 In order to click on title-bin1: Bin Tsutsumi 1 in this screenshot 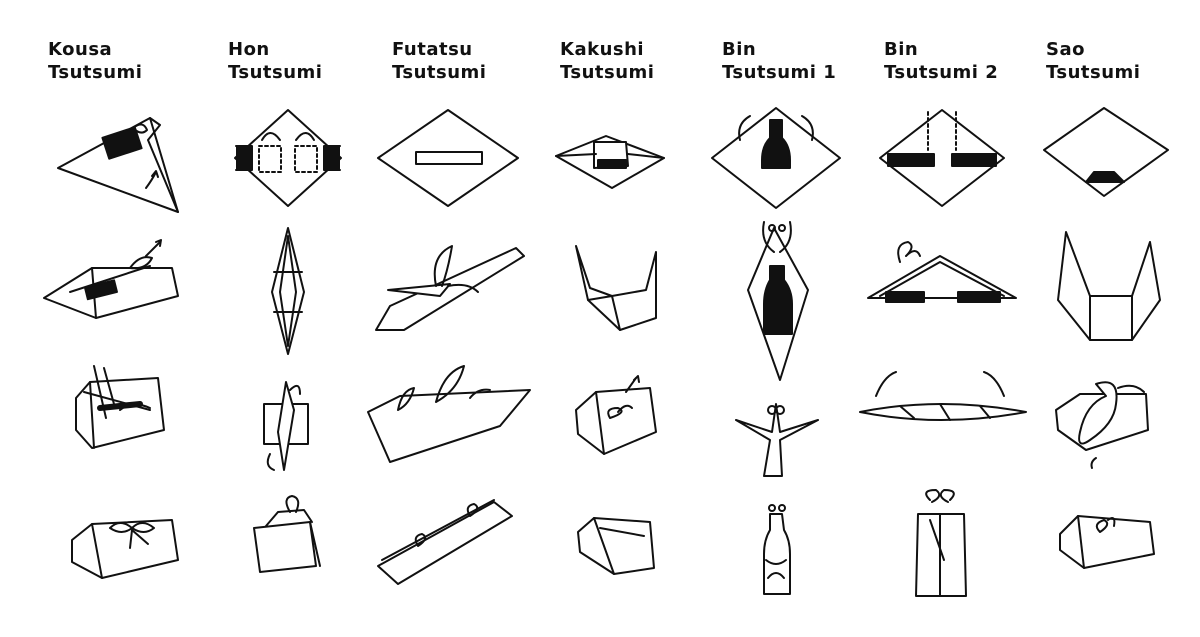, I will do `click(779, 61)`.